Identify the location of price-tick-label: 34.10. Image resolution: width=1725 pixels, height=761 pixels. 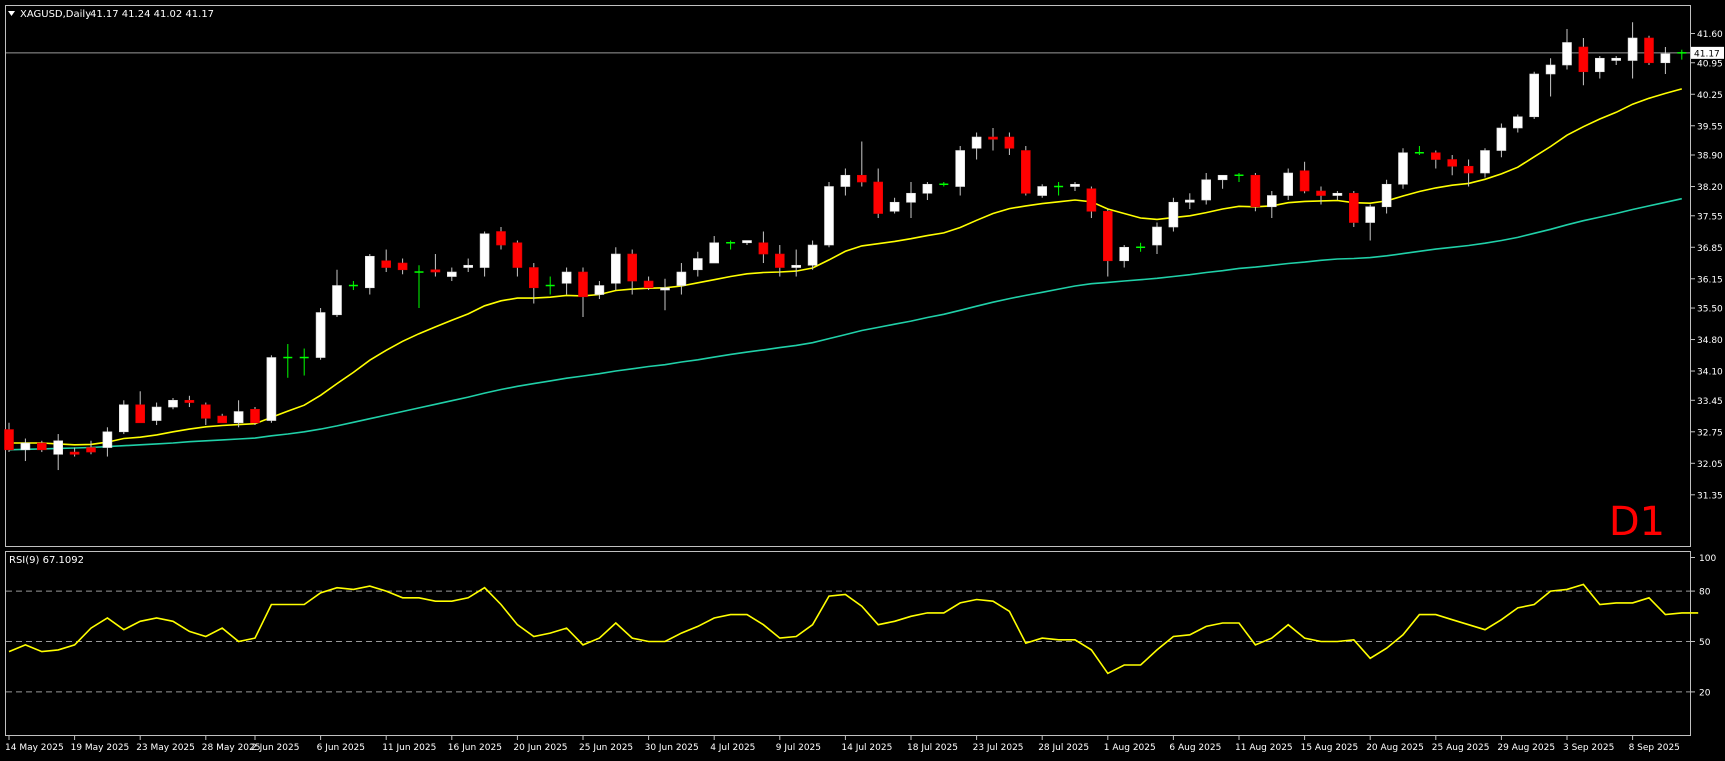
(1710, 373).